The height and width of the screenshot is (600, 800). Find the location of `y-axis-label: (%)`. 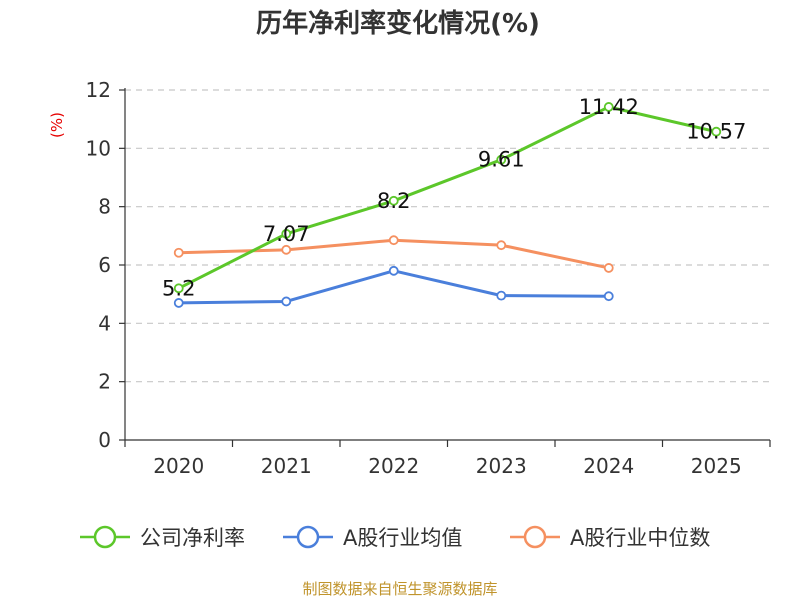

y-axis-label: (%) is located at coordinates (57, 125).